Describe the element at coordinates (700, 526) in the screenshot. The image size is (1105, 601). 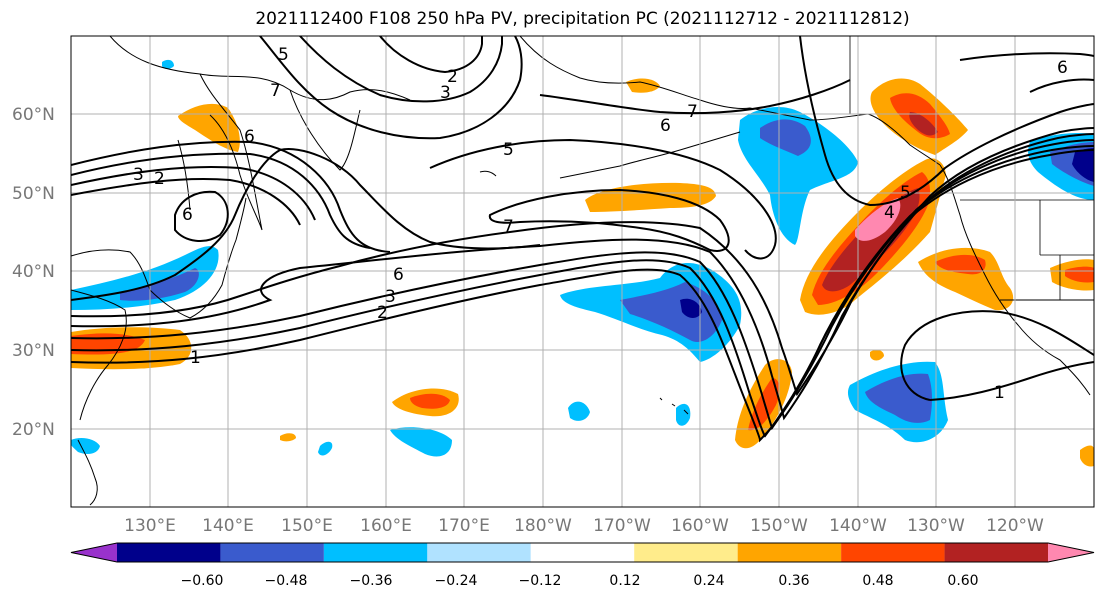
I see `lon-label-160w: 160°W` at that location.